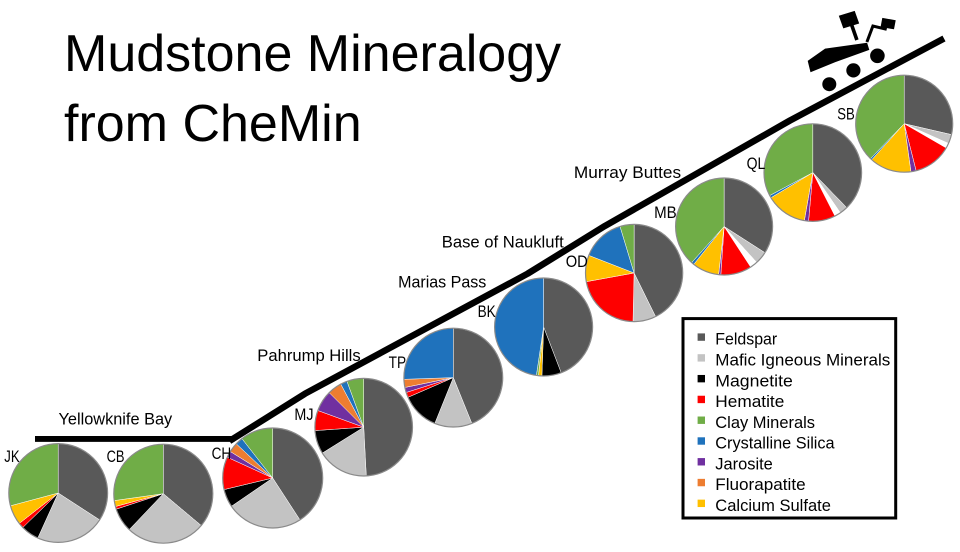 The height and width of the screenshot is (552, 960). Describe the element at coordinates (754, 381) in the screenshot. I see `svg-text: Magnetite` at that location.